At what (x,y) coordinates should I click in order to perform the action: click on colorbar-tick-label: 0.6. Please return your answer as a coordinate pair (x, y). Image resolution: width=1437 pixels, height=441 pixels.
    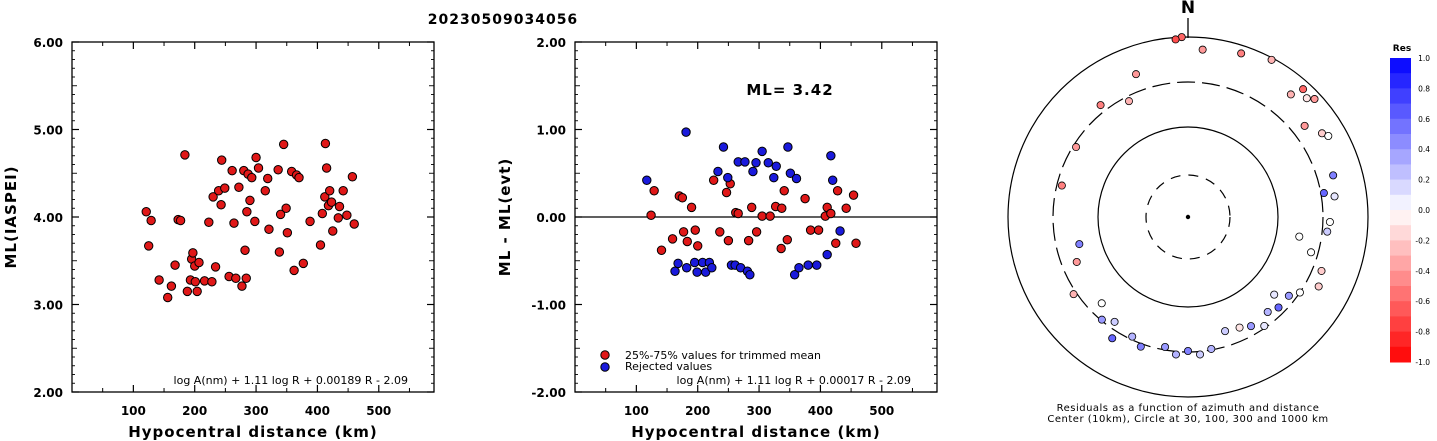
    Looking at the image, I should click on (1424, 119).